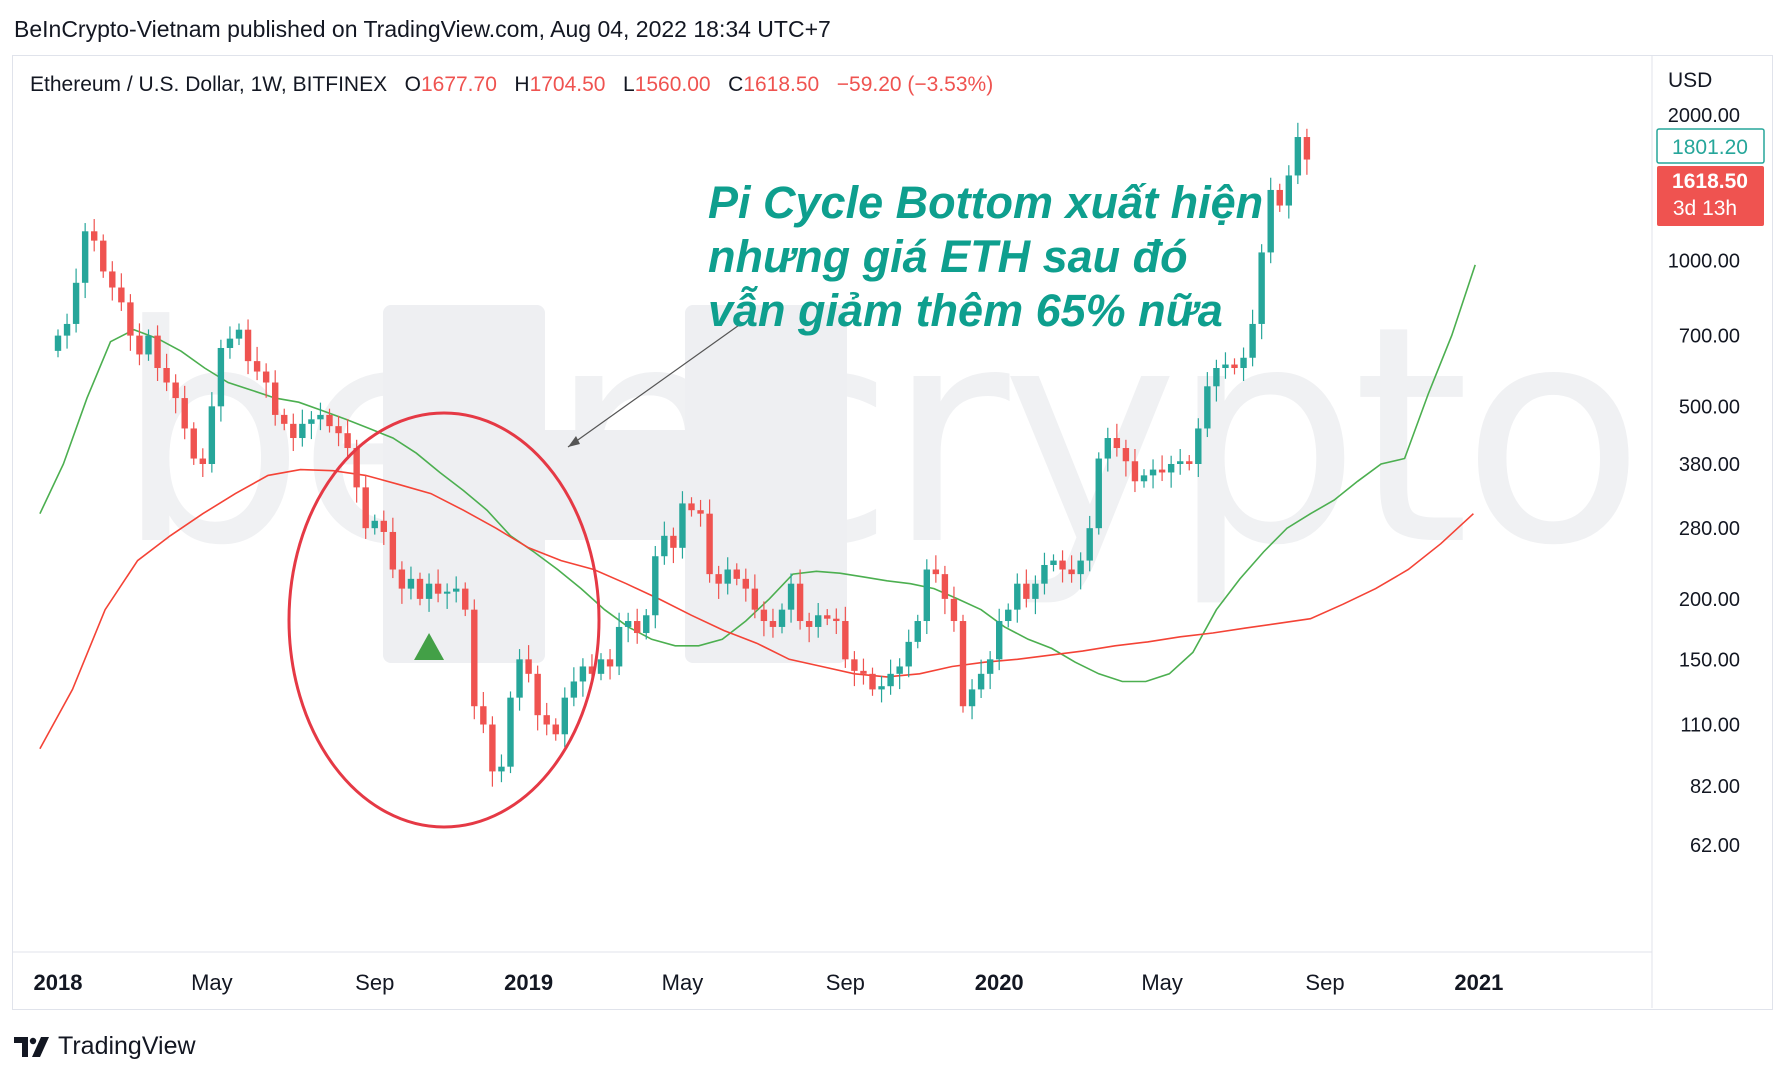 The image size is (1784, 1080). Describe the element at coordinates (655, 385) in the screenshot. I see `annotation-arrow` at that location.